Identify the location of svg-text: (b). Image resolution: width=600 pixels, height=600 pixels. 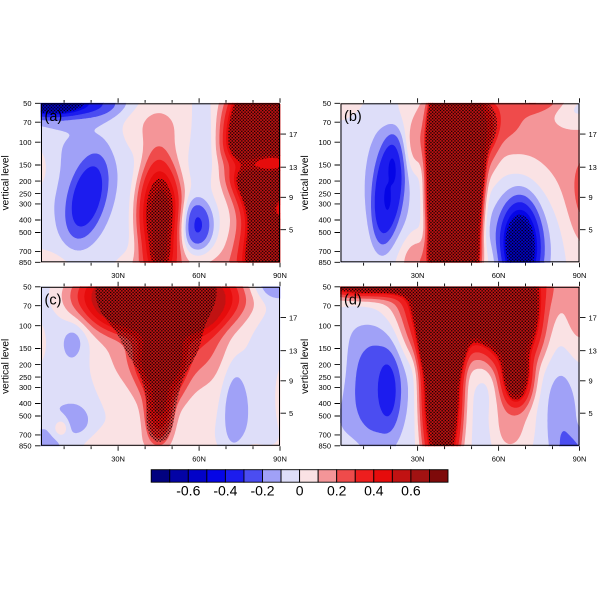
(353, 117).